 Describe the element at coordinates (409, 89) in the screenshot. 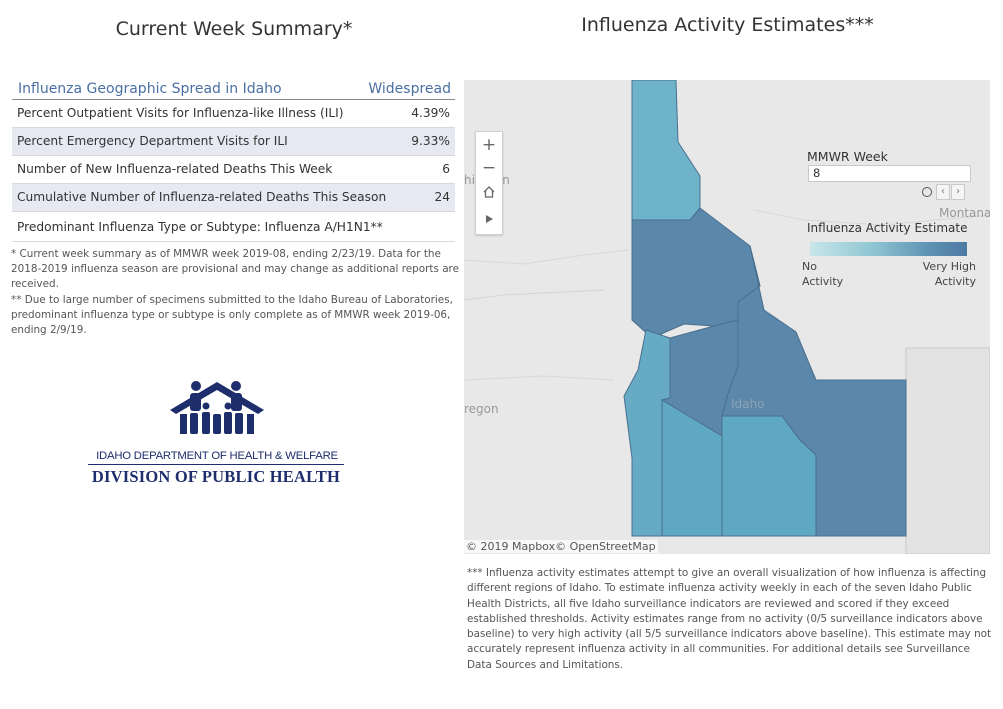

I see `geographic-spread-value: Widespread` at that location.